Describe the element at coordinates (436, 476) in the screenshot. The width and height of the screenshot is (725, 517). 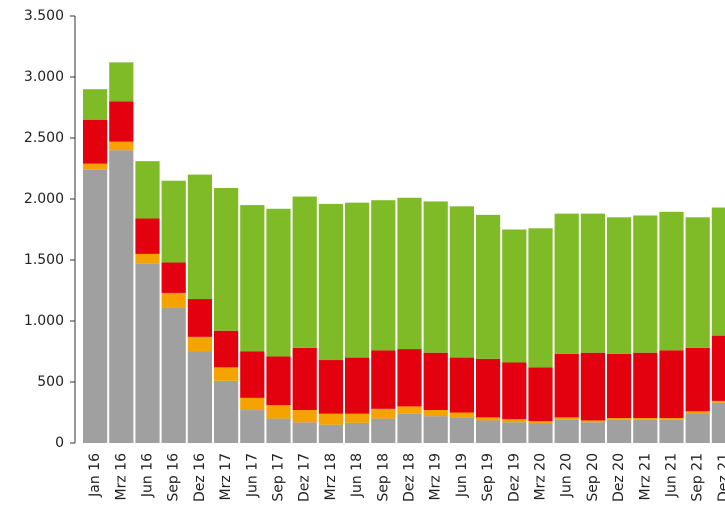
I see `x-tick-label: Mrz 19` at that location.